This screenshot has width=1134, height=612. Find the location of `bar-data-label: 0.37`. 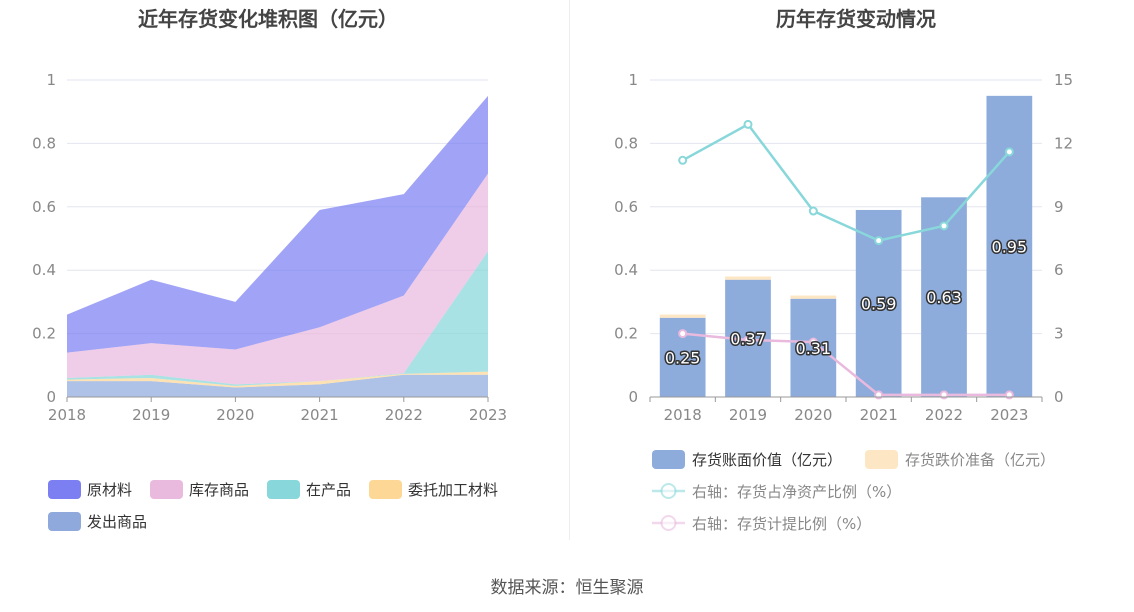

bar-data-label: 0.37 is located at coordinates (748, 338).